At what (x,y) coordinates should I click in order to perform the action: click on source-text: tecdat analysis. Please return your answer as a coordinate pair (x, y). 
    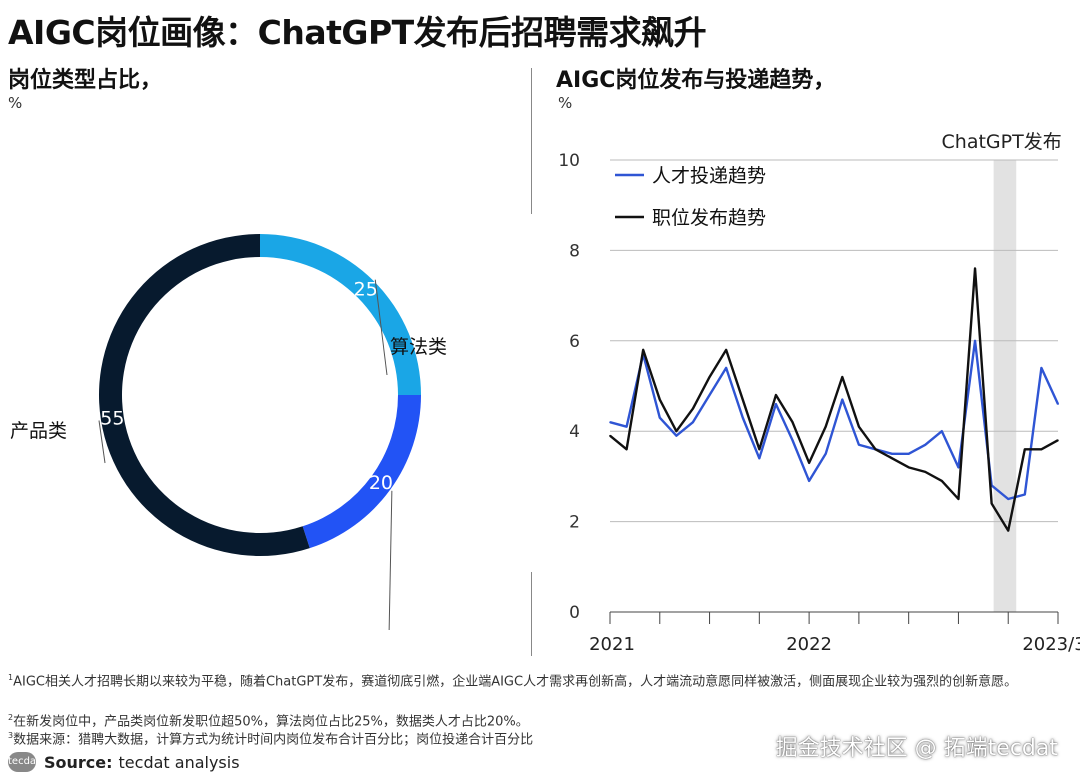
    Looking at the image, I should click on (179, 762).